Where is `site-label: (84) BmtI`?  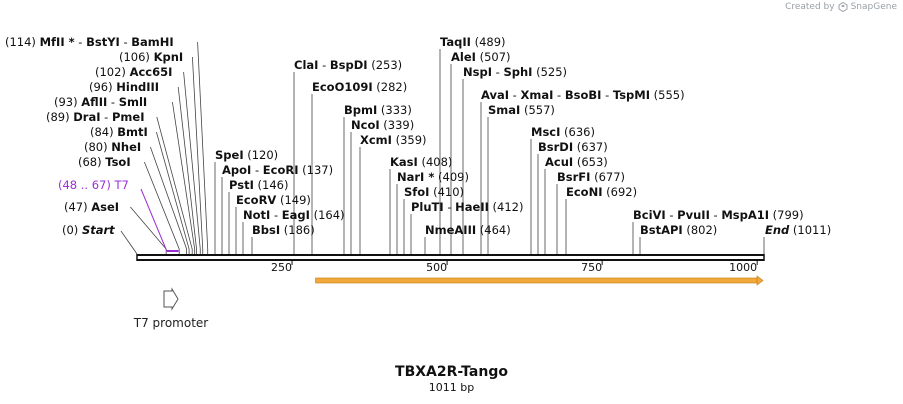 site-label: (84) BmtI is located at coordinates (119, 132).